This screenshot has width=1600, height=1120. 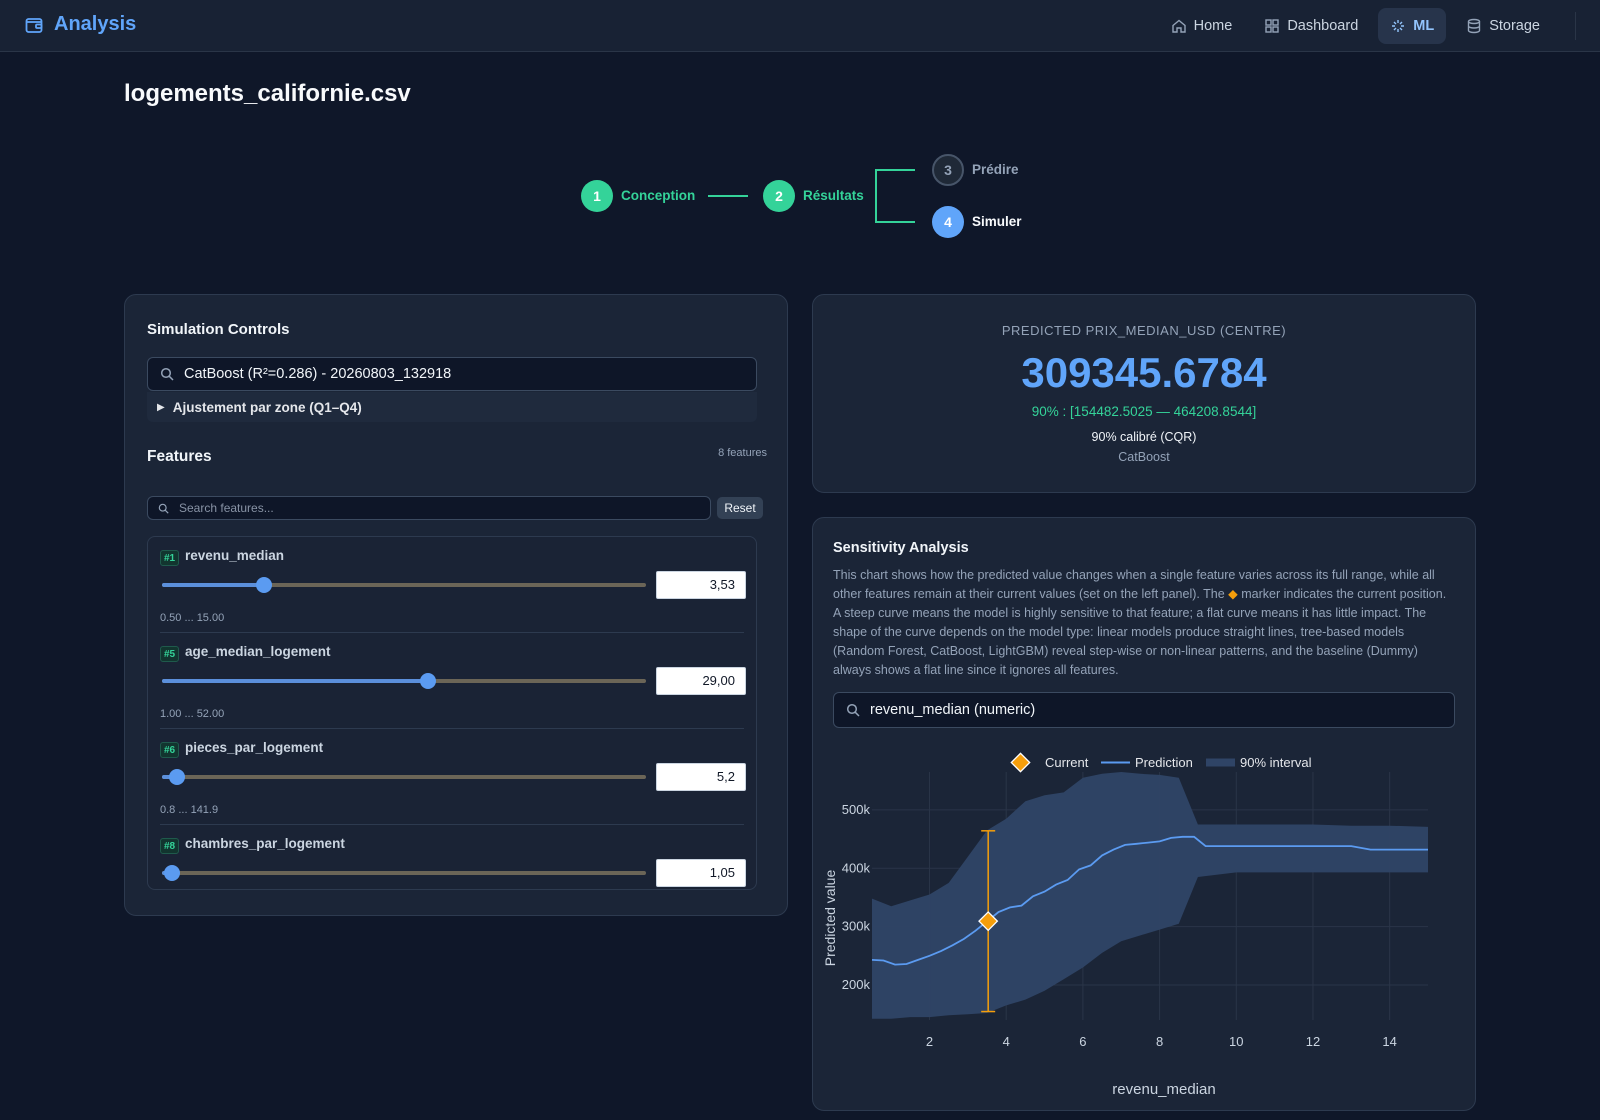 I want to click on feature-rank: #1, so click(x=170, y=558).